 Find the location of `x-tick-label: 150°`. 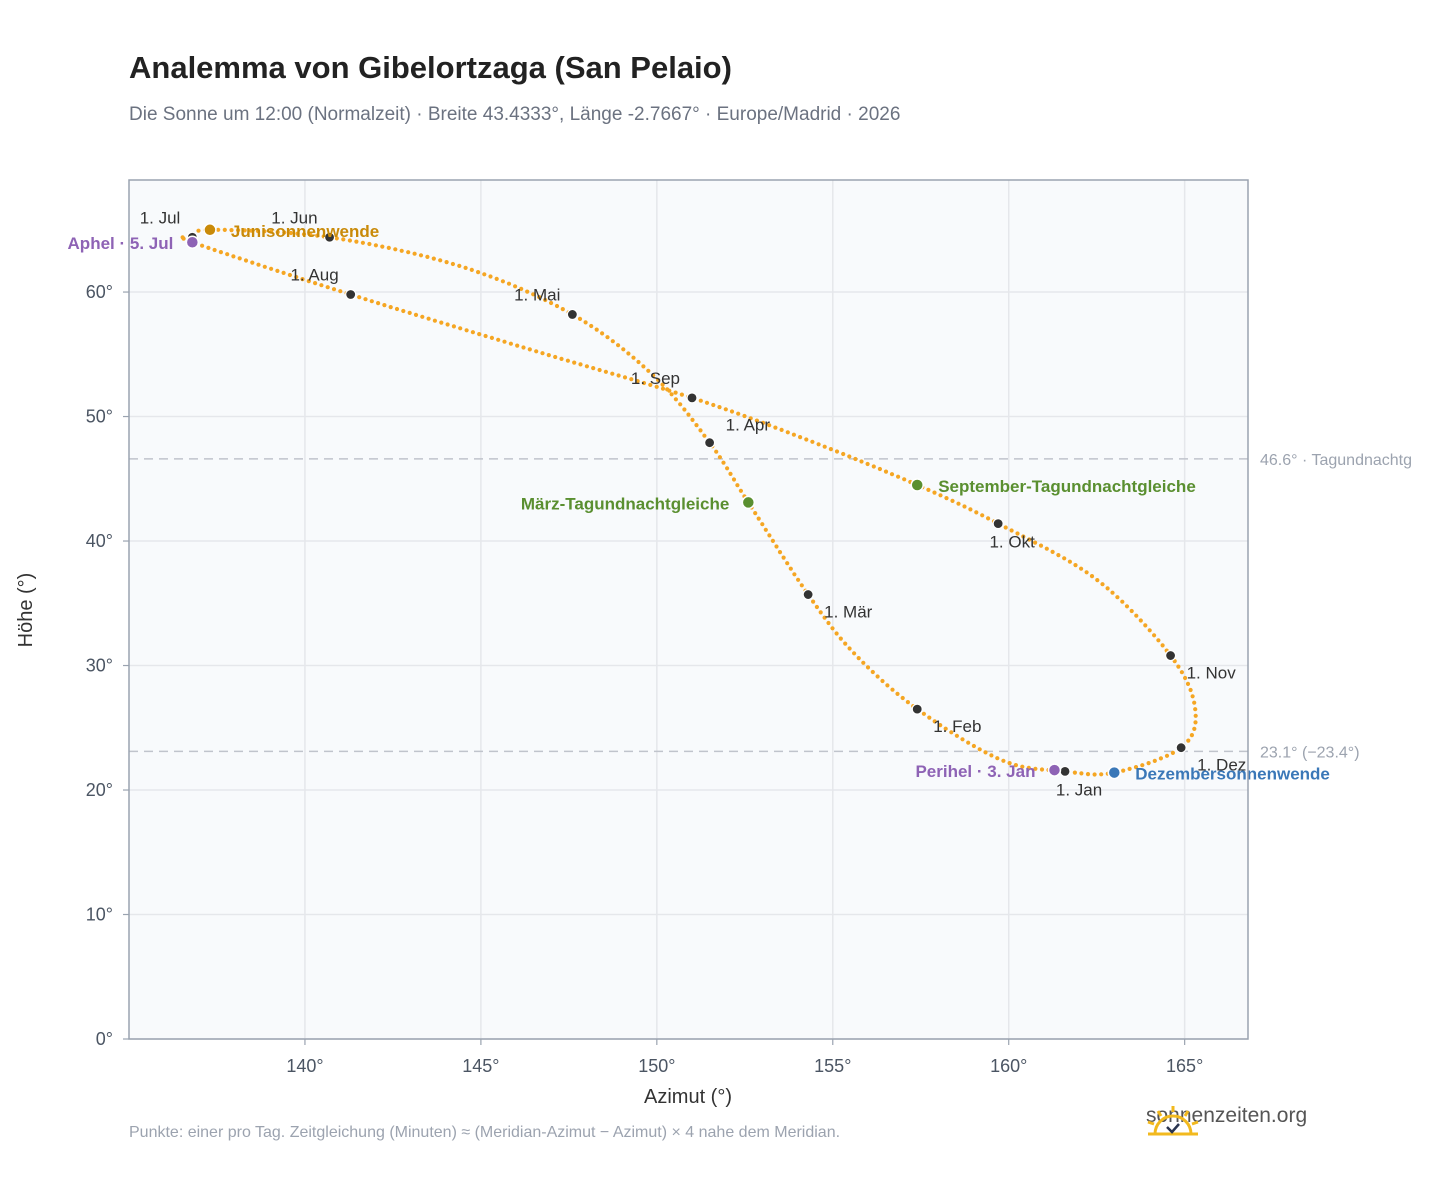

x-tick-label: 150° is located at coordinates (656, 1066).